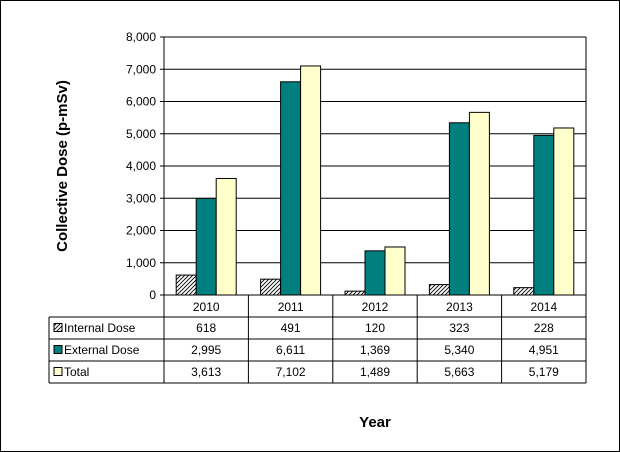 This screenshot has width=620, height=452. What do you see at coordinates (544, 372) in the screenshot?
I see `data-label: 5,179` at bounding box center [544, 372].